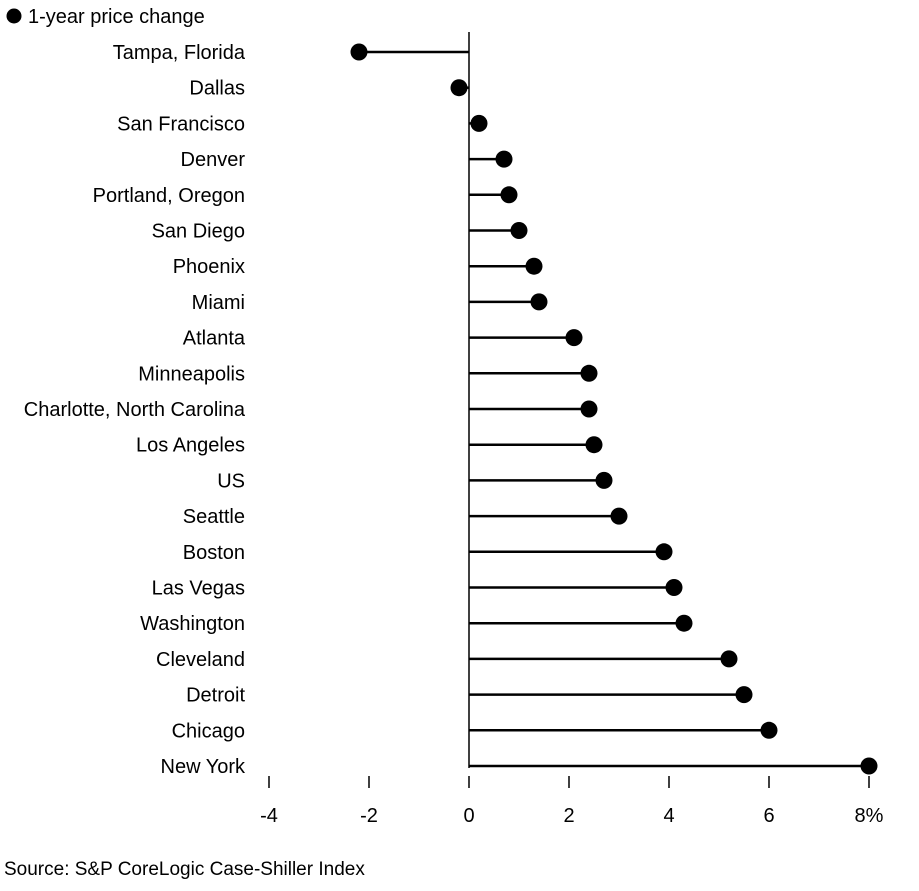  What do you see at coordinates (214, 517) in the screenshot?
I see `city-label: Seattle` at bounding box center [214, 517].